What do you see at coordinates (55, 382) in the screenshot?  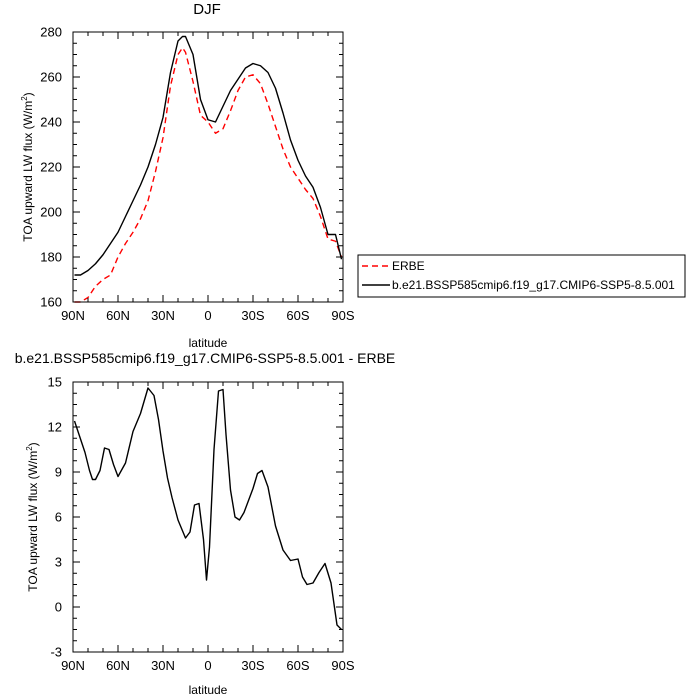 I see `bottom-y-tick-label: 15` at bounding box center [55, 382].